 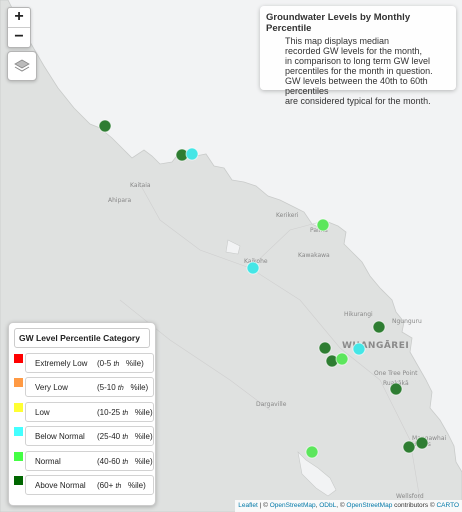 I want to click on legend-row-below-normal: Below Normal (25-40 th %ile), so click(x=84, y=436).